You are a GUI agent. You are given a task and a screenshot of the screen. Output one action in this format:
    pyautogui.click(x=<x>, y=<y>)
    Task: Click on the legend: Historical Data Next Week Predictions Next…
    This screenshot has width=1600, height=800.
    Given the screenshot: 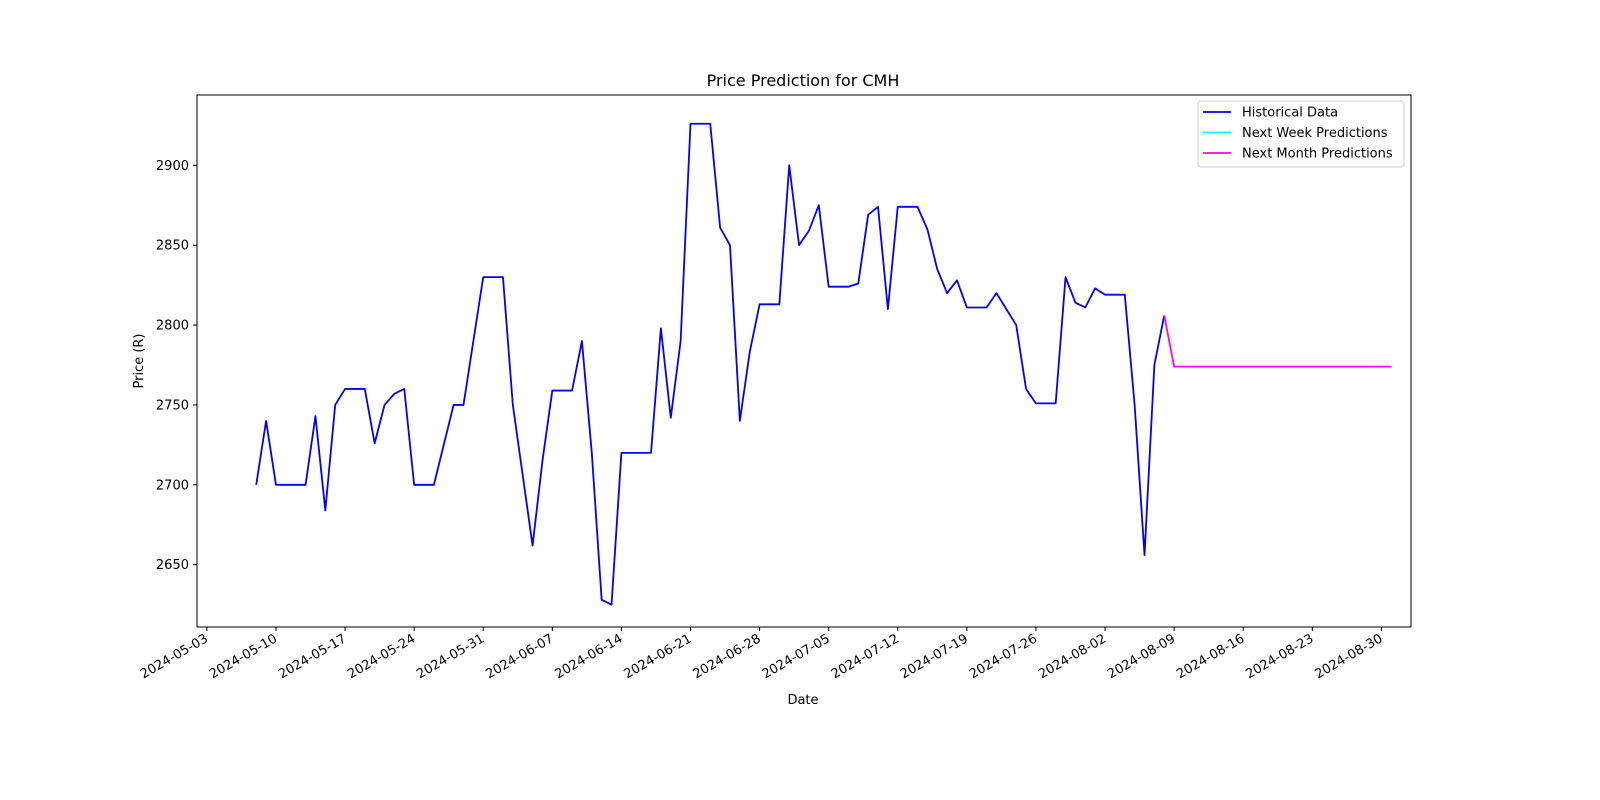 What is the action you would take?
    pyautogui.click(x=1301, y=134)
    